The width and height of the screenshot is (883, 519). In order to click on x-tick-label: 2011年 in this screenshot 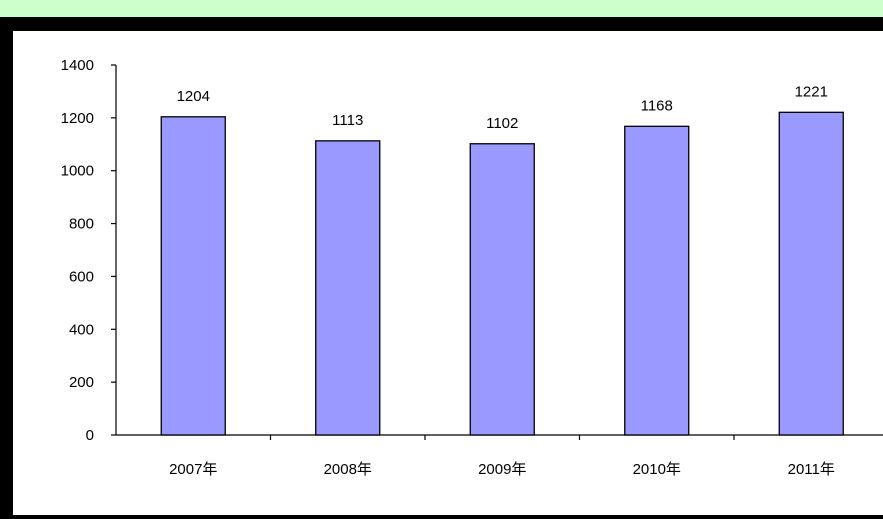, I will do `click(811, 469)`.